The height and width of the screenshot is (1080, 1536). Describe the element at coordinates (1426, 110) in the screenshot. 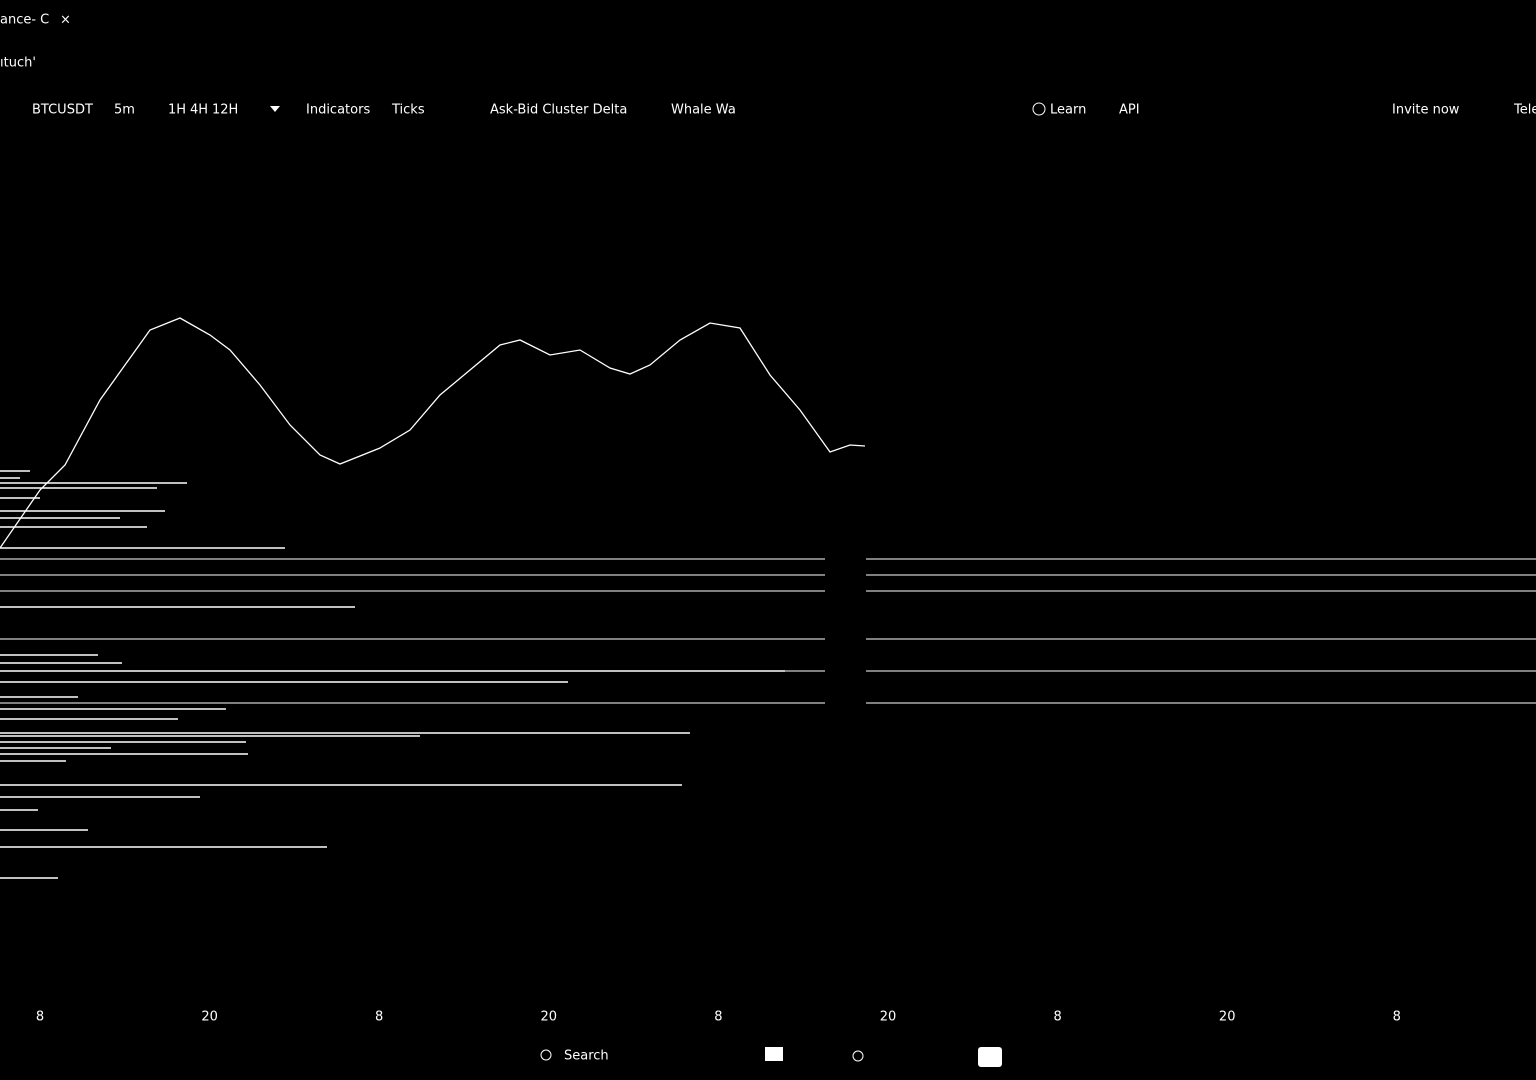

I see `invite: Invite now` at that location.